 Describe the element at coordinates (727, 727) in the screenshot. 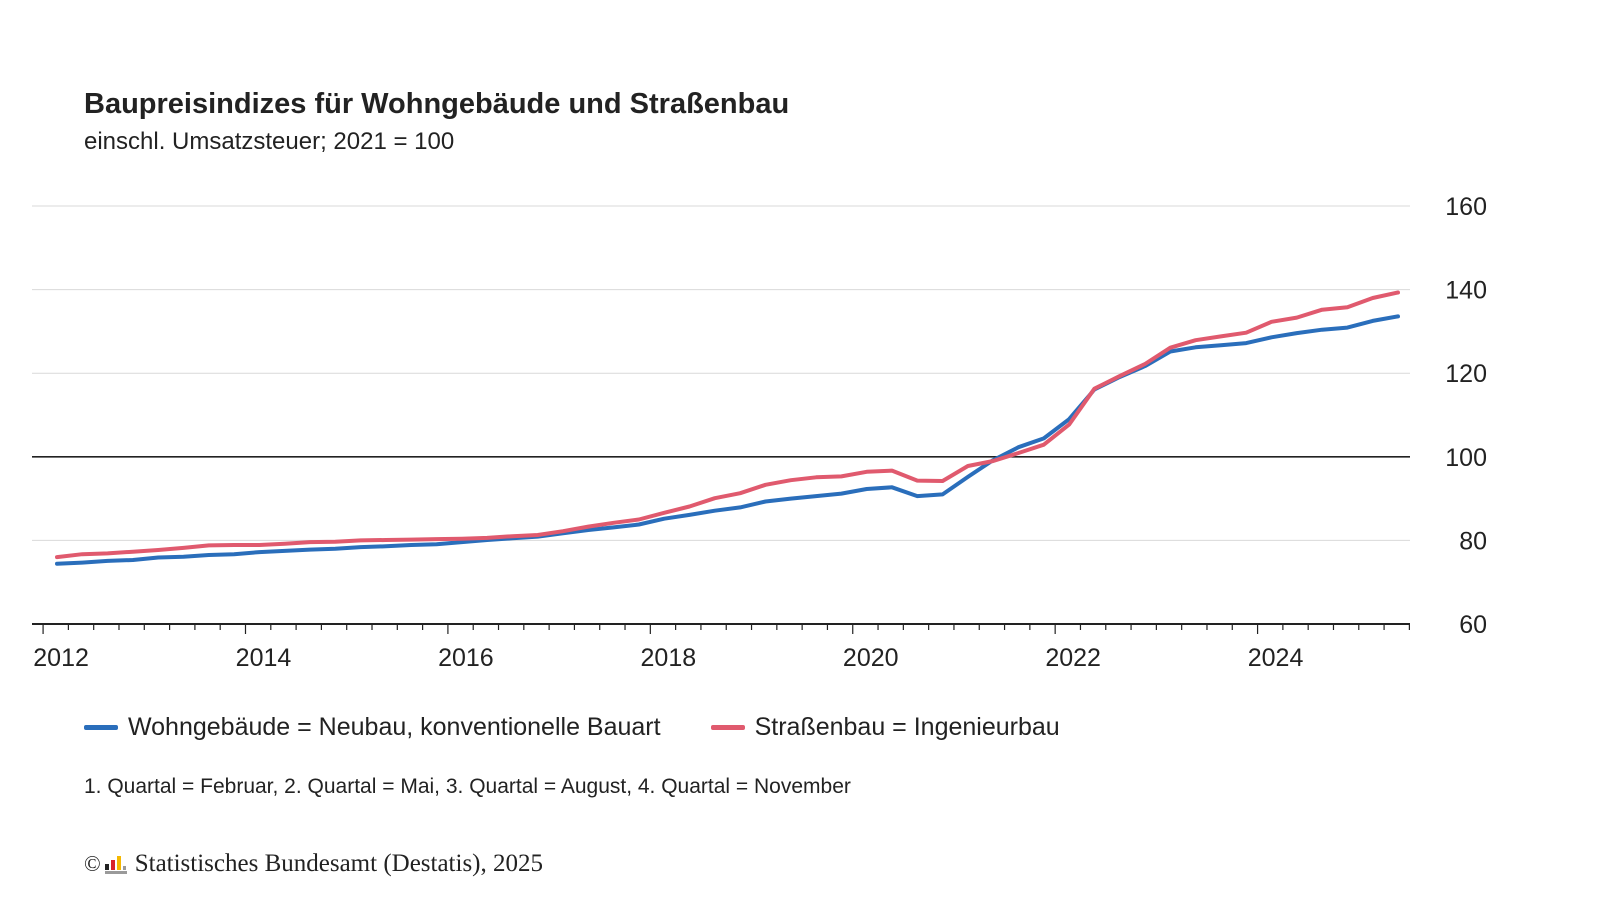

I see `legend-swatch-strassenbau` at that location.